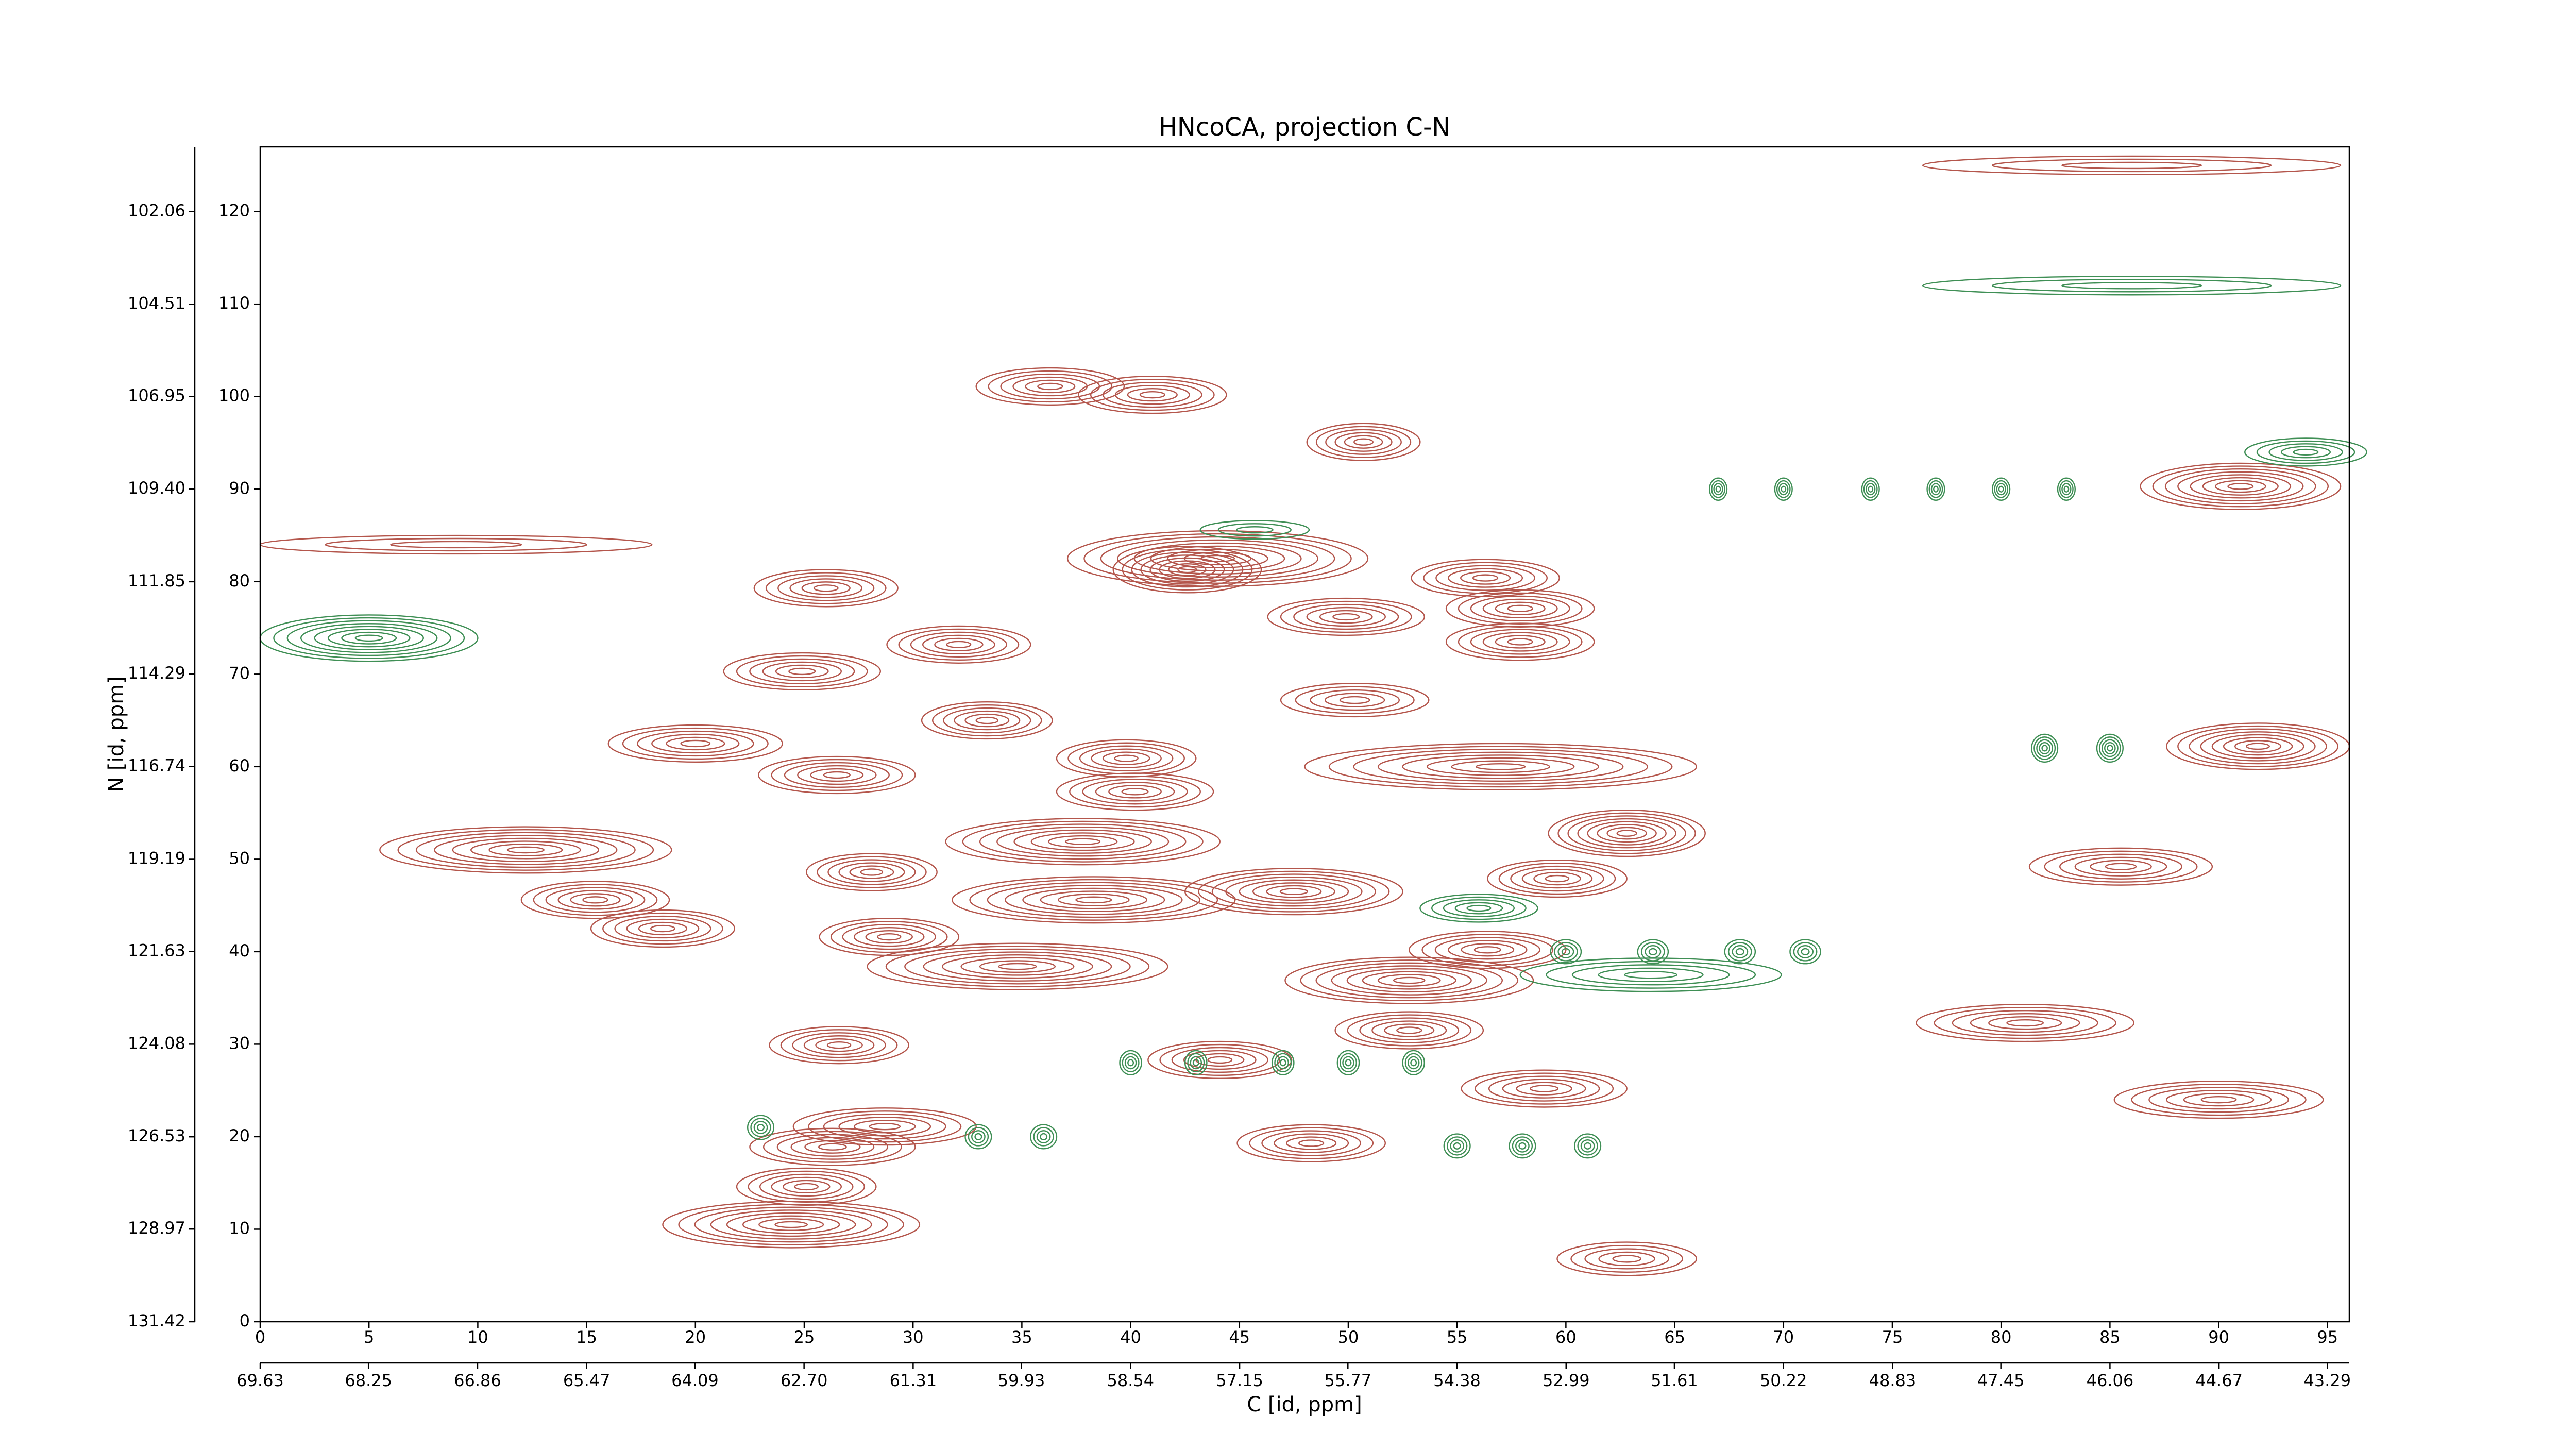 The image size is (2576, 1449). Describe the element at coordinates (156, 766) in the screenshot. I see `y2-tick-label: 116.74` at that location.